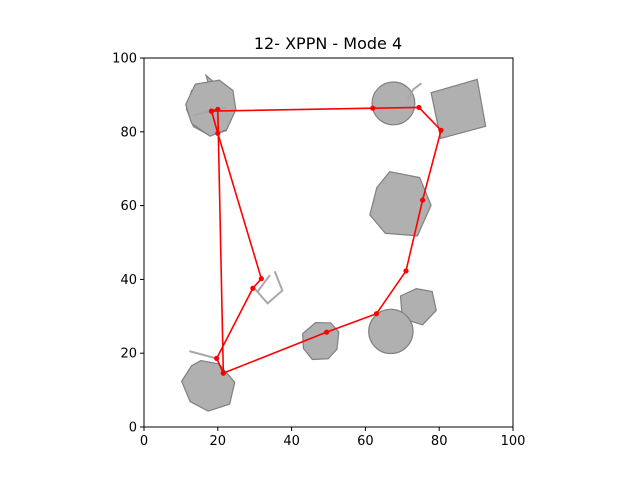  Describe the element at coordinates (128, 354) in the screenshot. I see `y-tick-label: 20` at that location.